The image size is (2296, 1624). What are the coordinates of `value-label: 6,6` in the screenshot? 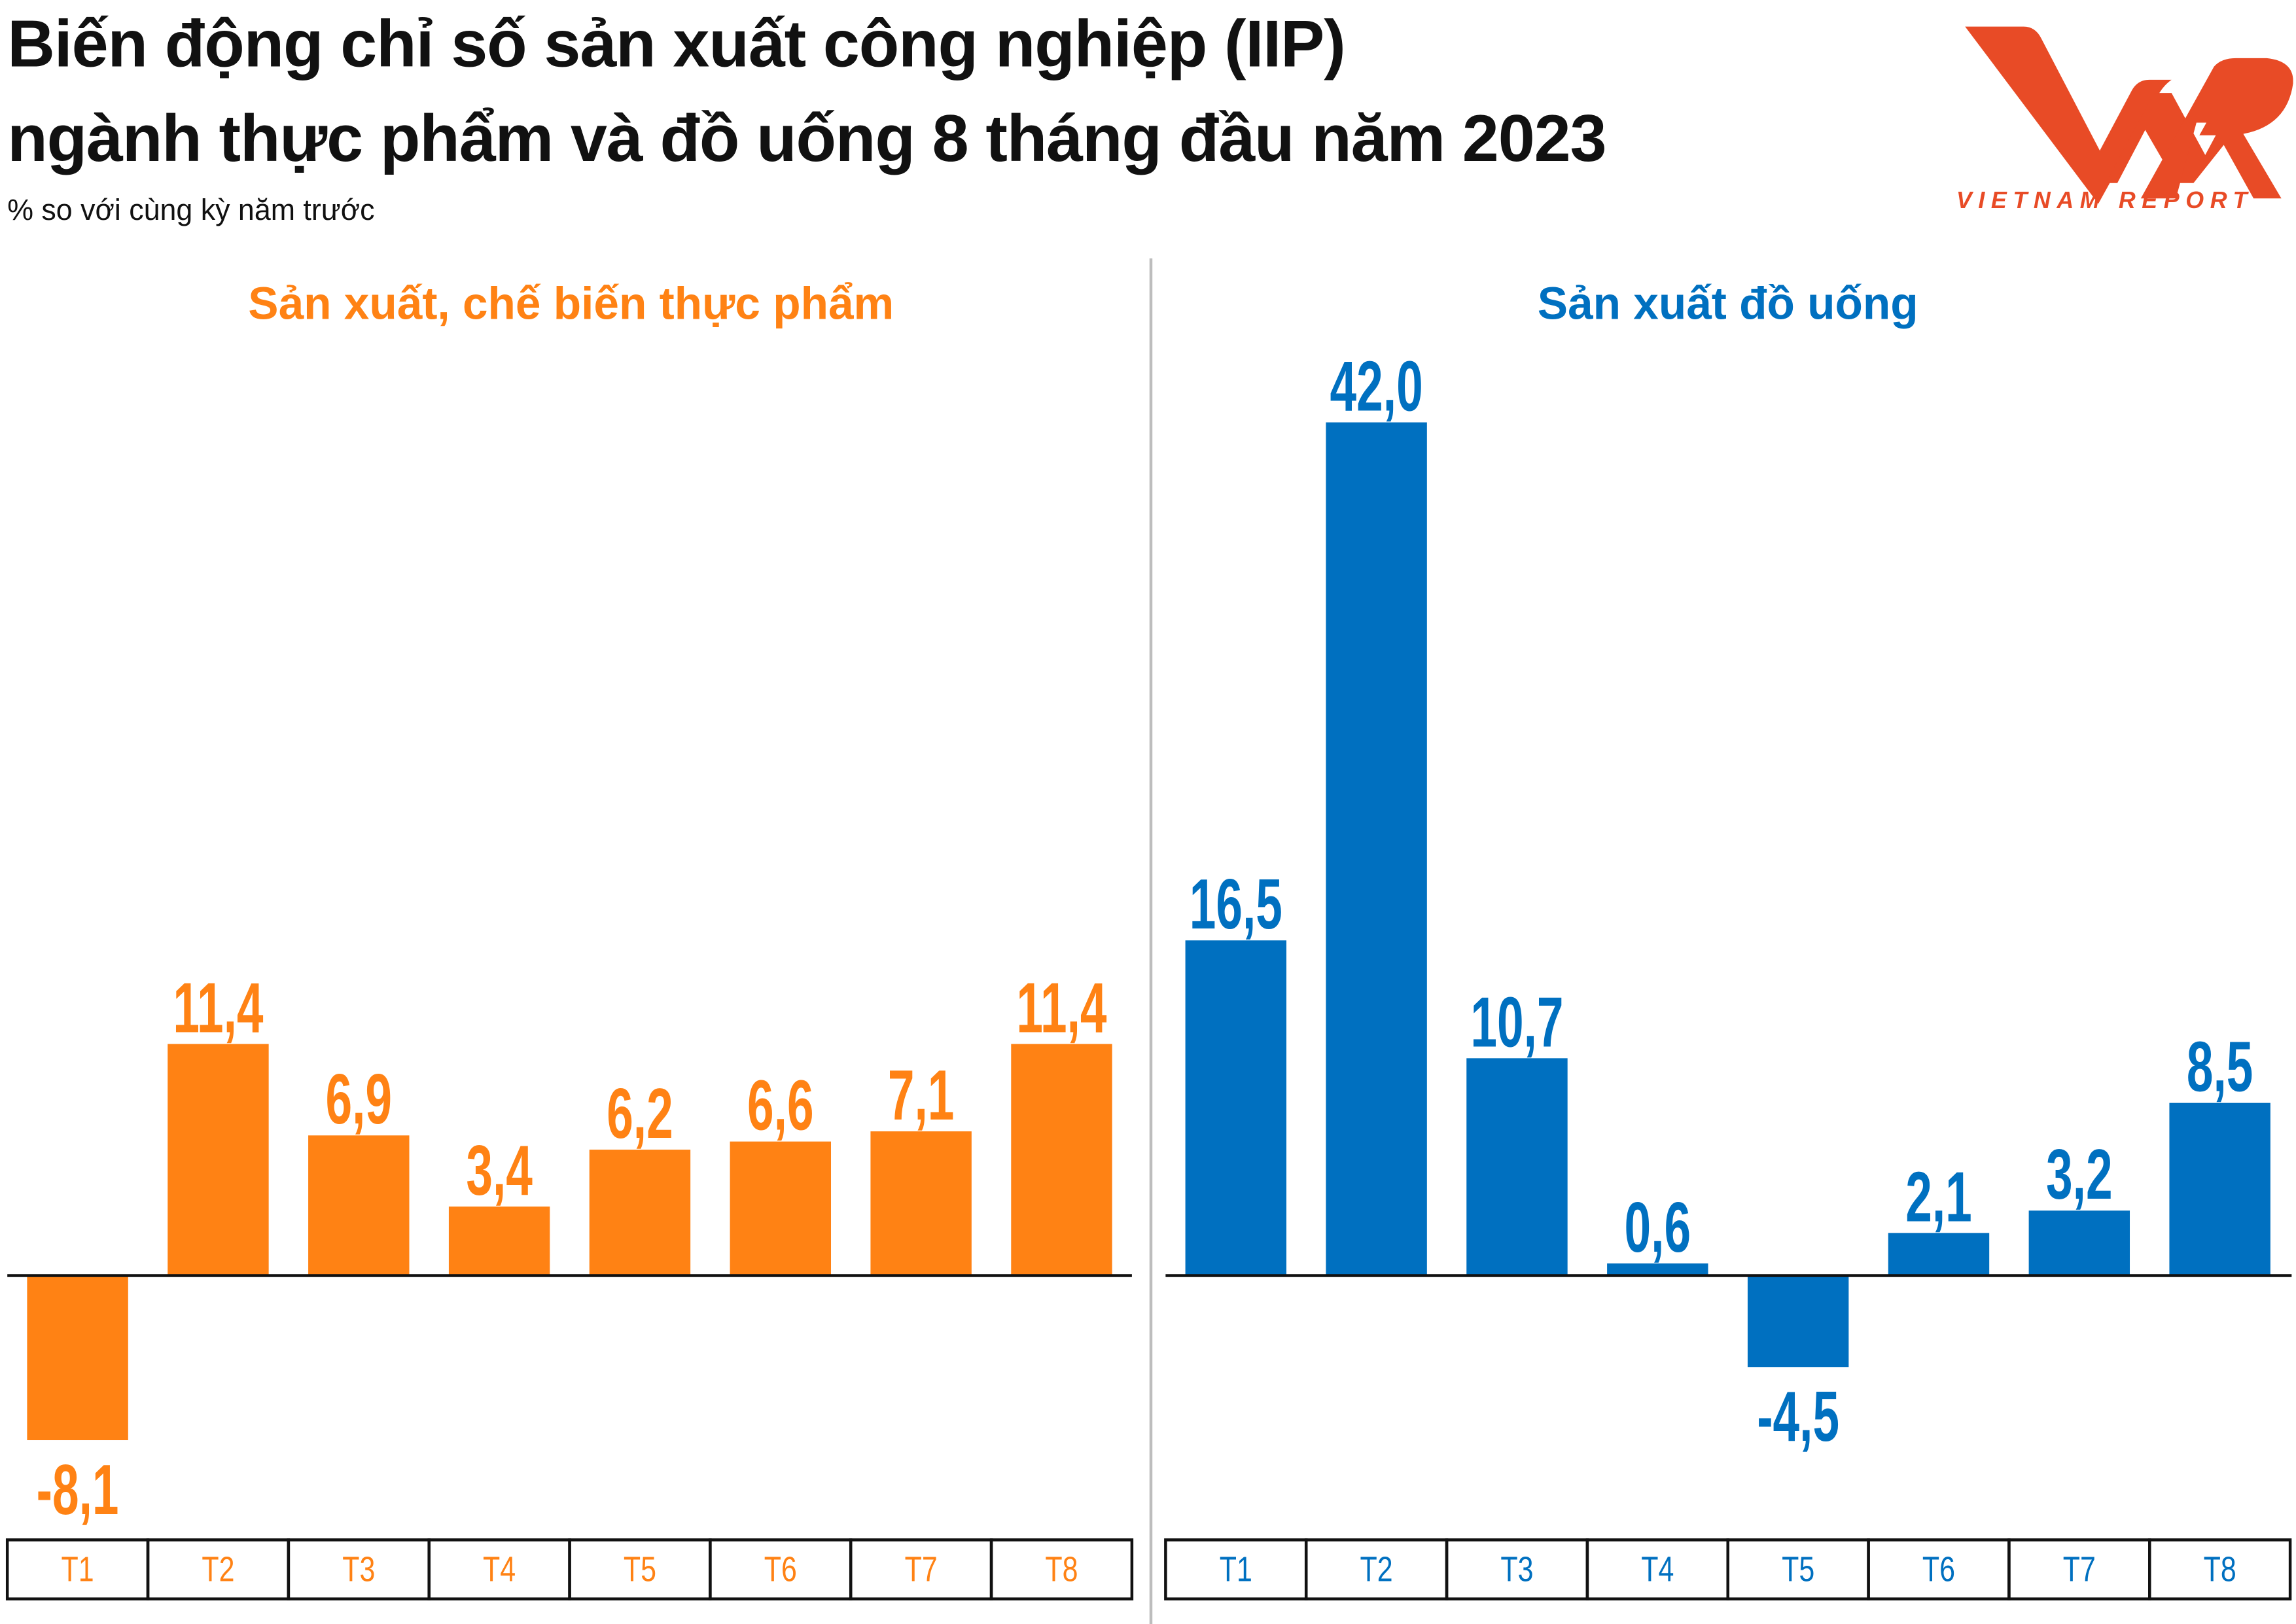 It's located at (781, 1105).